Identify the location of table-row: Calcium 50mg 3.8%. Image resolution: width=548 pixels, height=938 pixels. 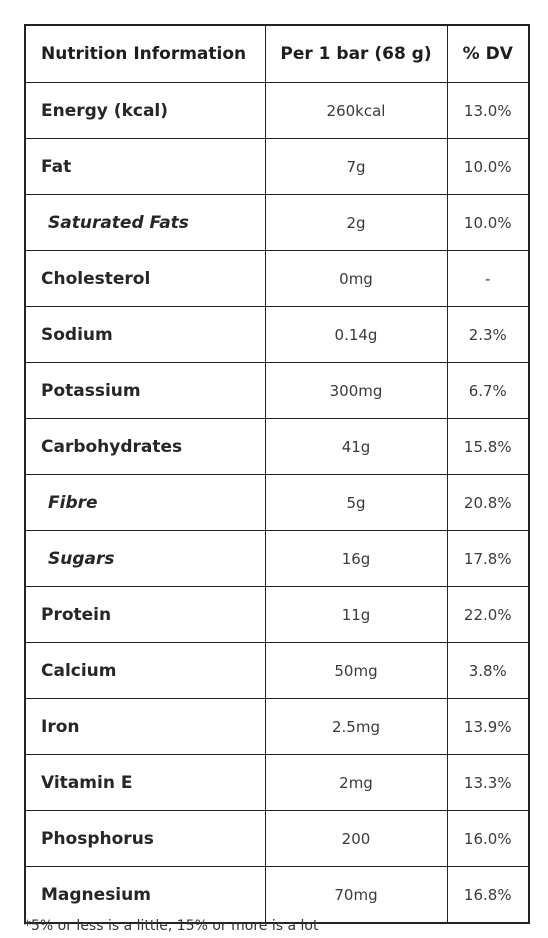
(277, 670).